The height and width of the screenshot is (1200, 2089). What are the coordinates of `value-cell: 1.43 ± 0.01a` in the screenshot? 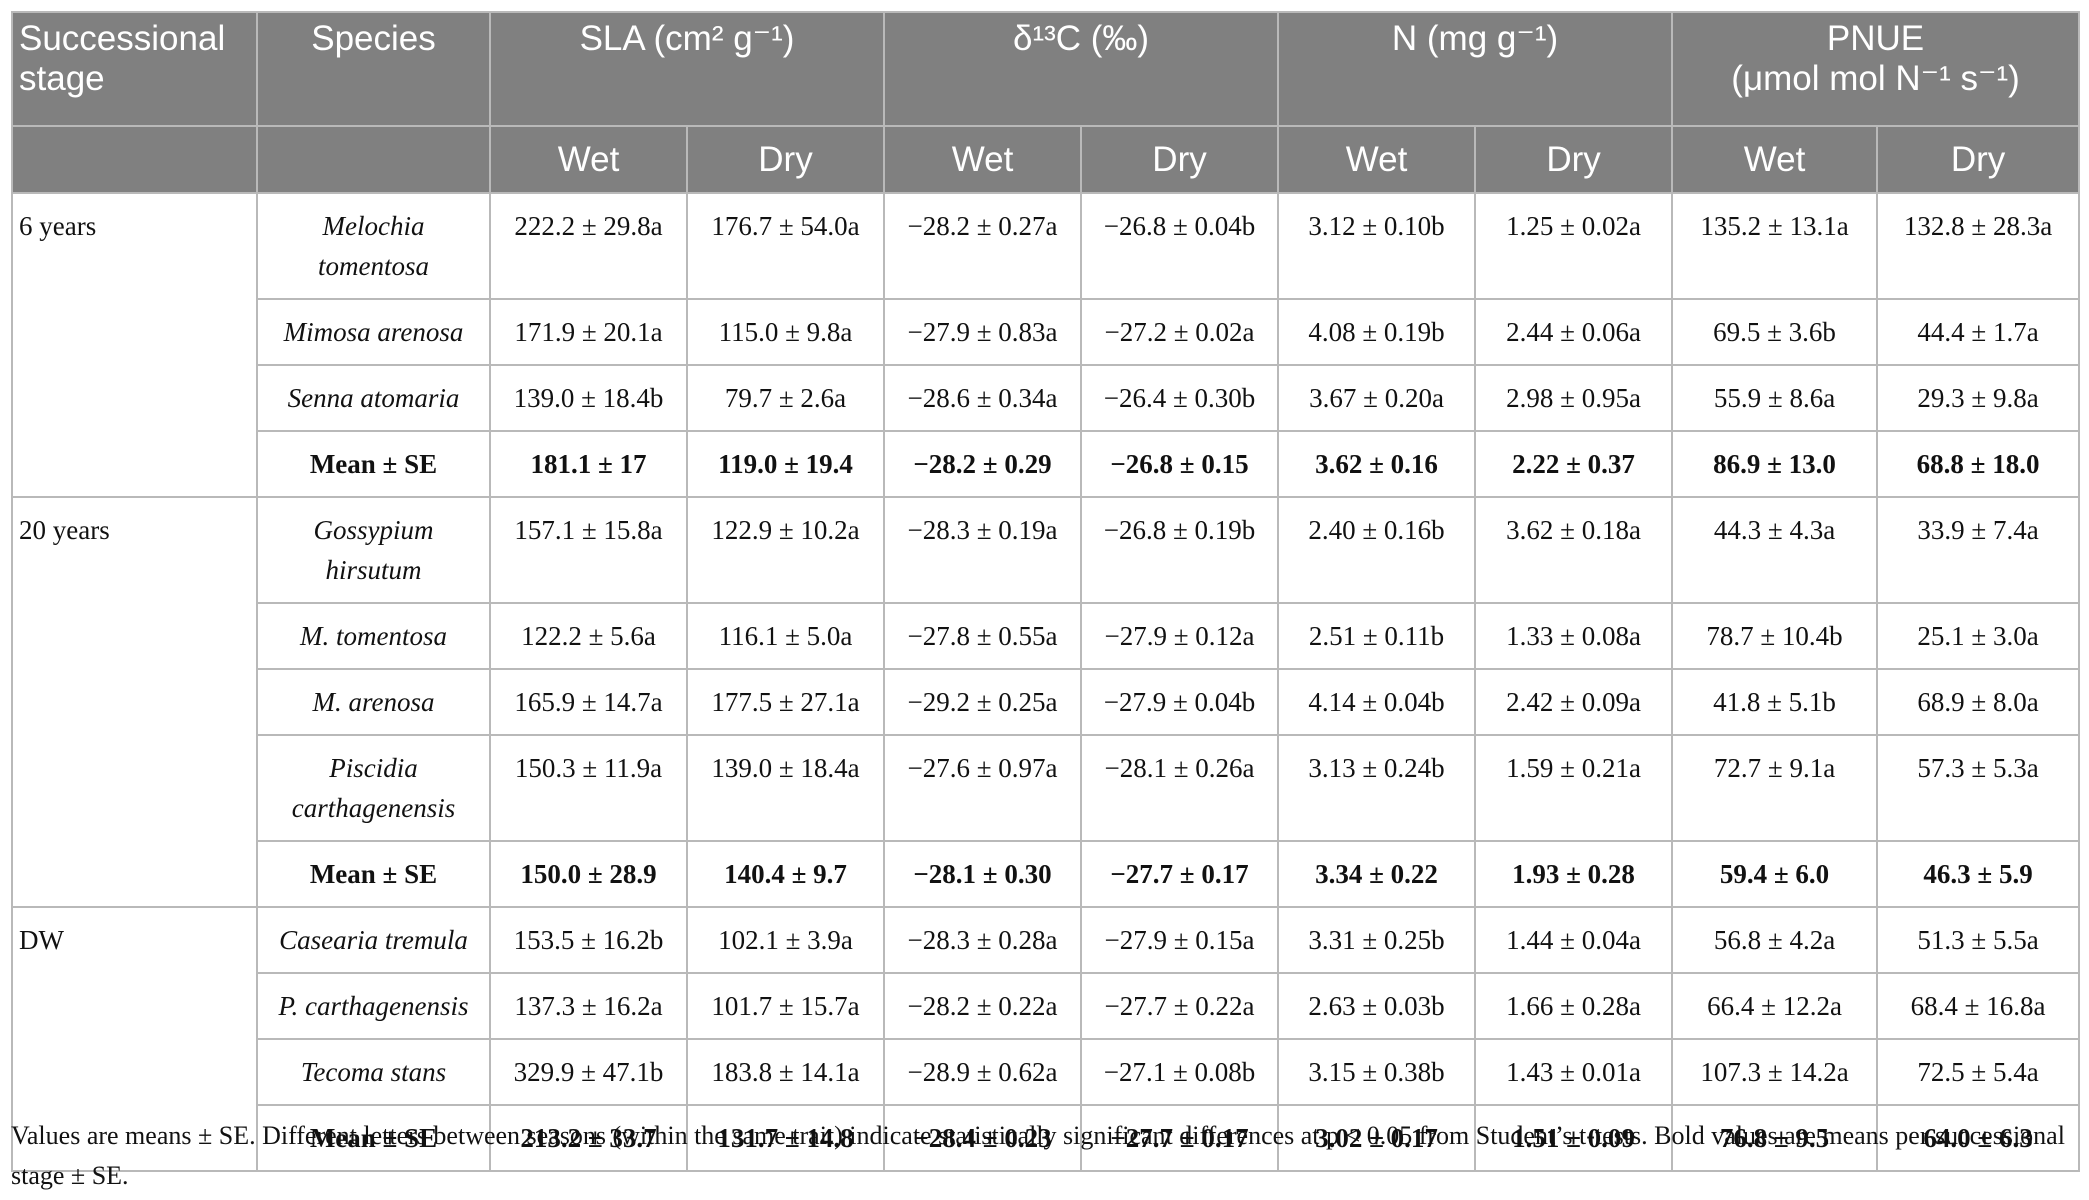 It's located at (1574, 1072).